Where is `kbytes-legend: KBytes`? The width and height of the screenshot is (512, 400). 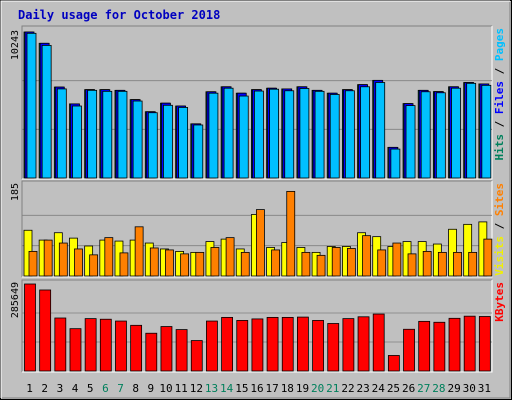 kbytes-legend: KBytes is located at coordinates (499, 302).